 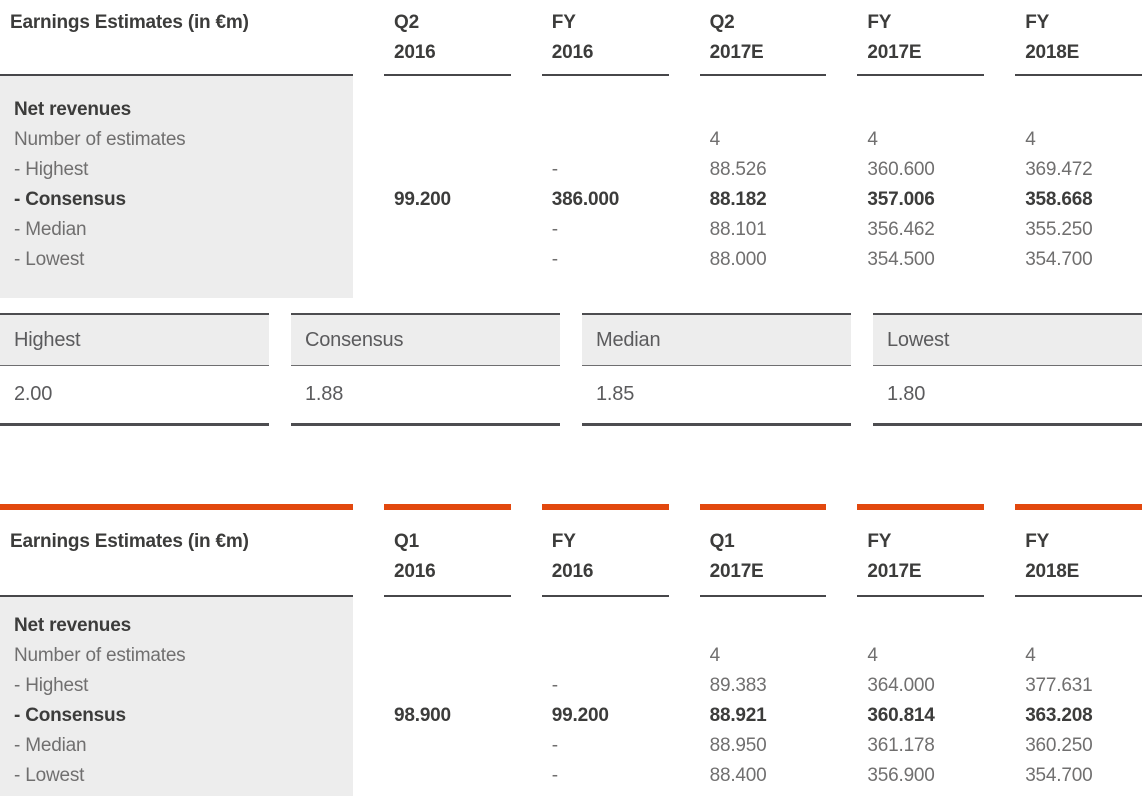 What do you see at coordinates (605, 187) in the screenshot?
I see `column-values: - 386.000 - -` at bounding box center [605, 187].